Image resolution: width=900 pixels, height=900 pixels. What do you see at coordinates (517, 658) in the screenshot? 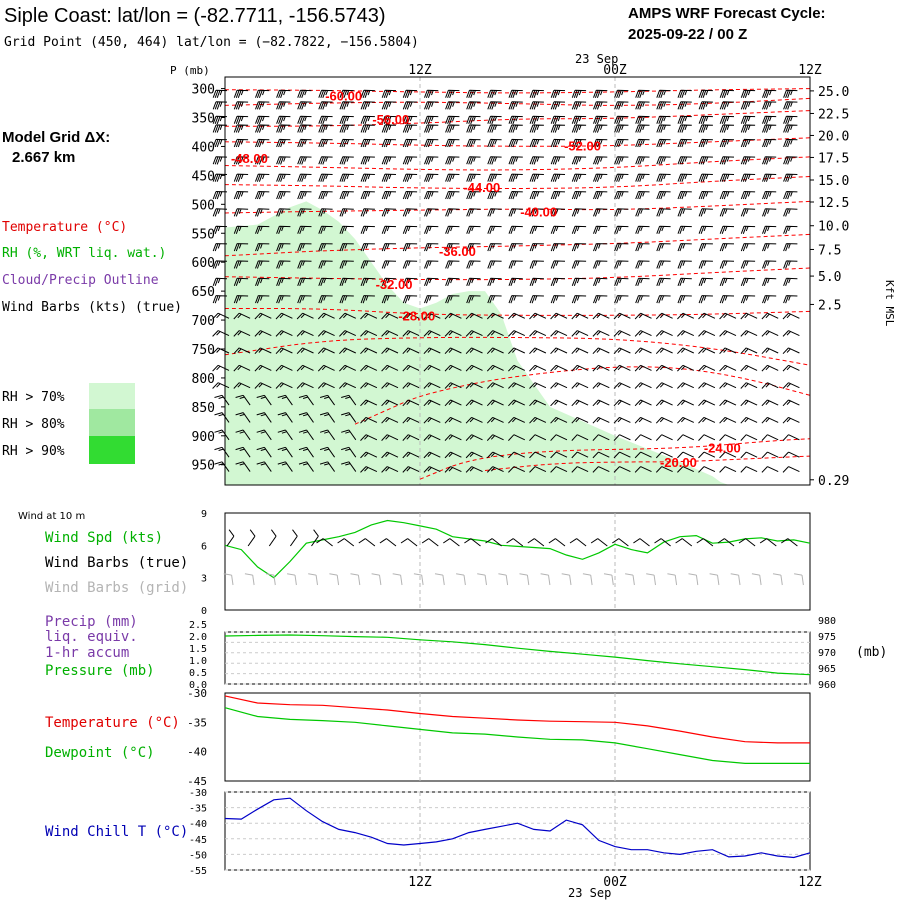
I see `precip-pressure-panel` at bounding box center [517, 658].